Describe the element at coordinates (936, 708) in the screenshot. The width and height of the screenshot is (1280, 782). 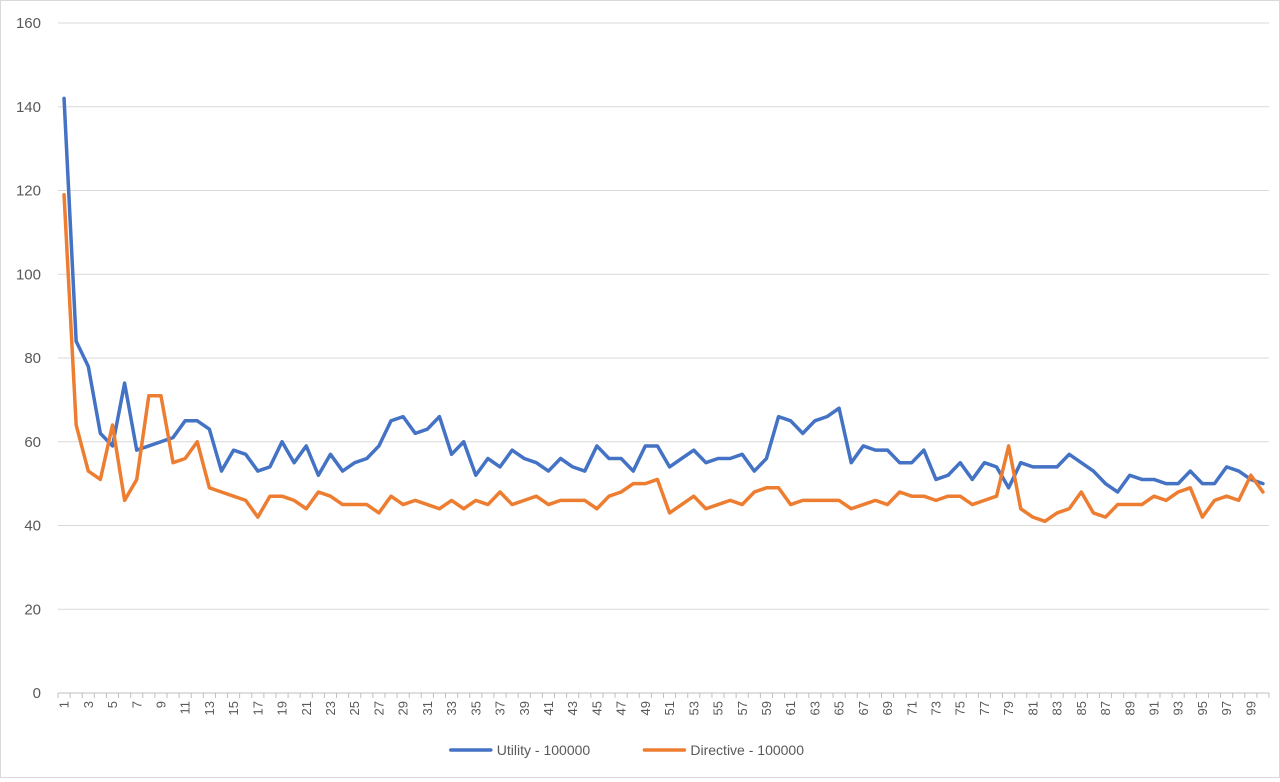
I see `x-tick-label: 73` at that location.